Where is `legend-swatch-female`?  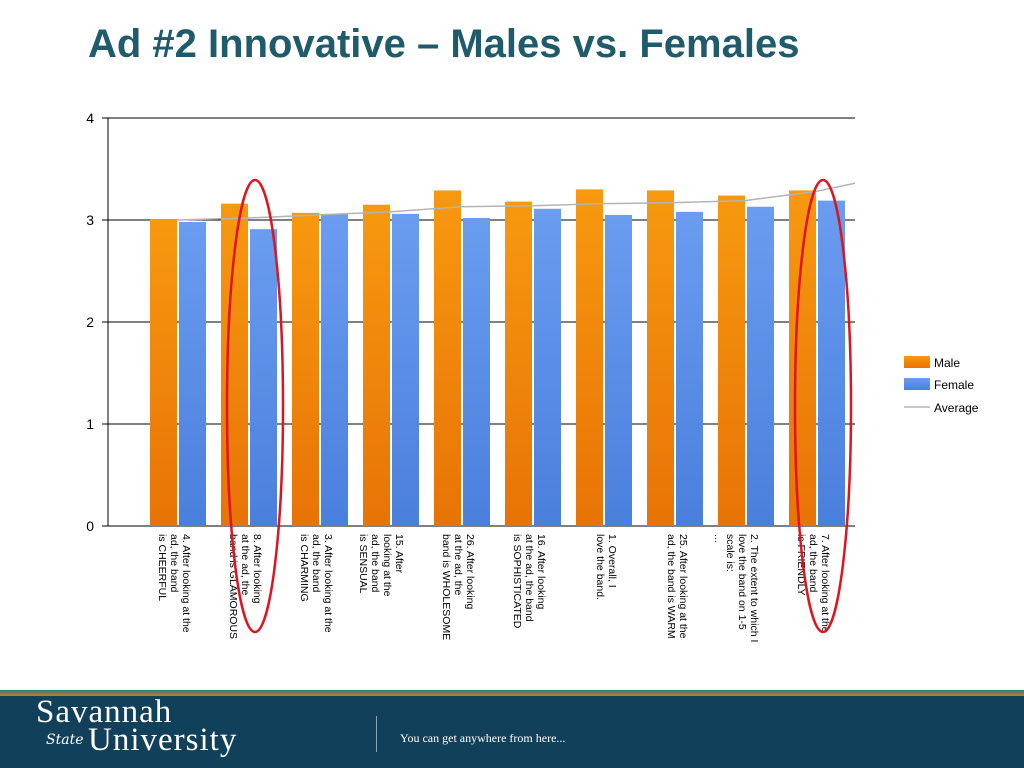 legend-swatch-female is located at coordinates (917, 384).